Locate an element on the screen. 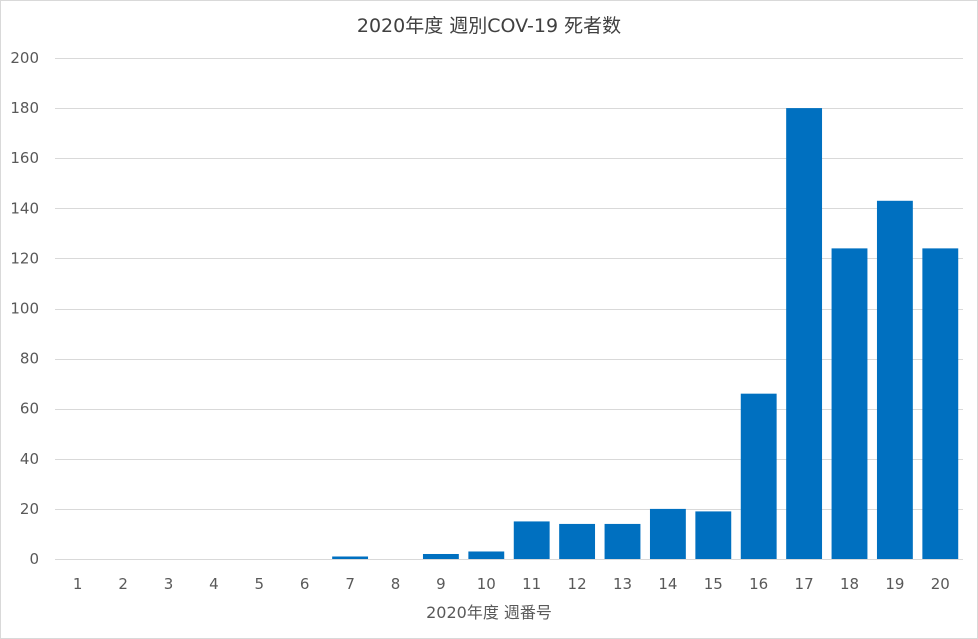  x-tick-label: 12 is located at coordinates (577, 584).